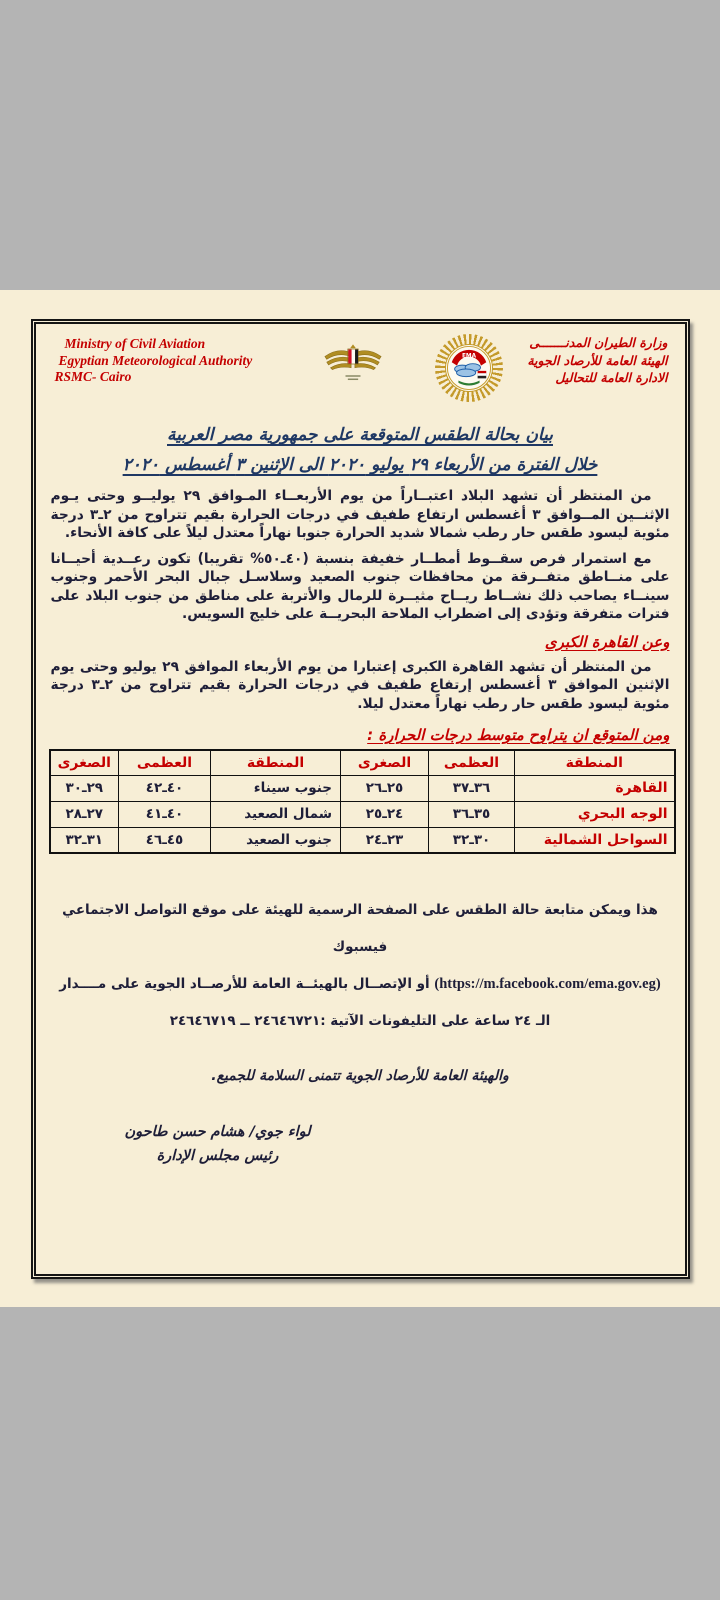  Describe the element at coordinates (384, 762) in the screenshot. I see `col-header-min-1: الصغرى` at that location.